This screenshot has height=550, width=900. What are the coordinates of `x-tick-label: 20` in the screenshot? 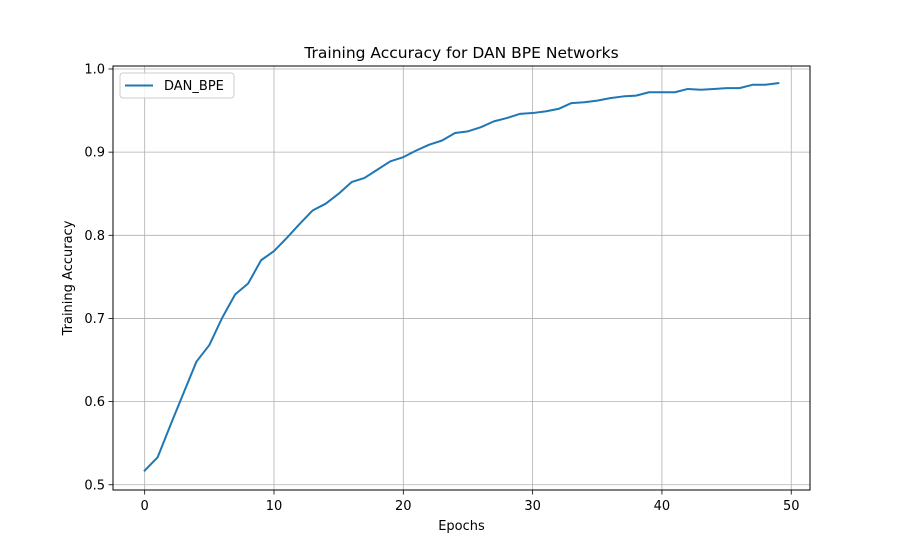 It's located at (403, 506).